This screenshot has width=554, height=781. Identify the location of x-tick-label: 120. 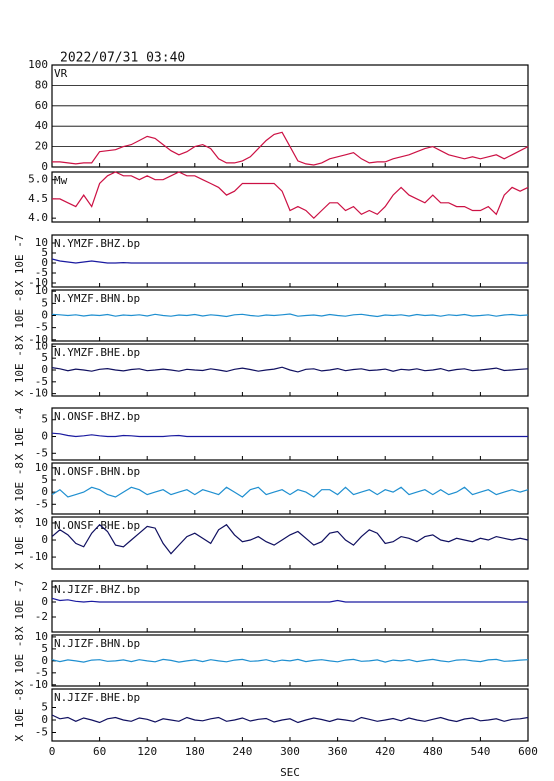
(147, 751).